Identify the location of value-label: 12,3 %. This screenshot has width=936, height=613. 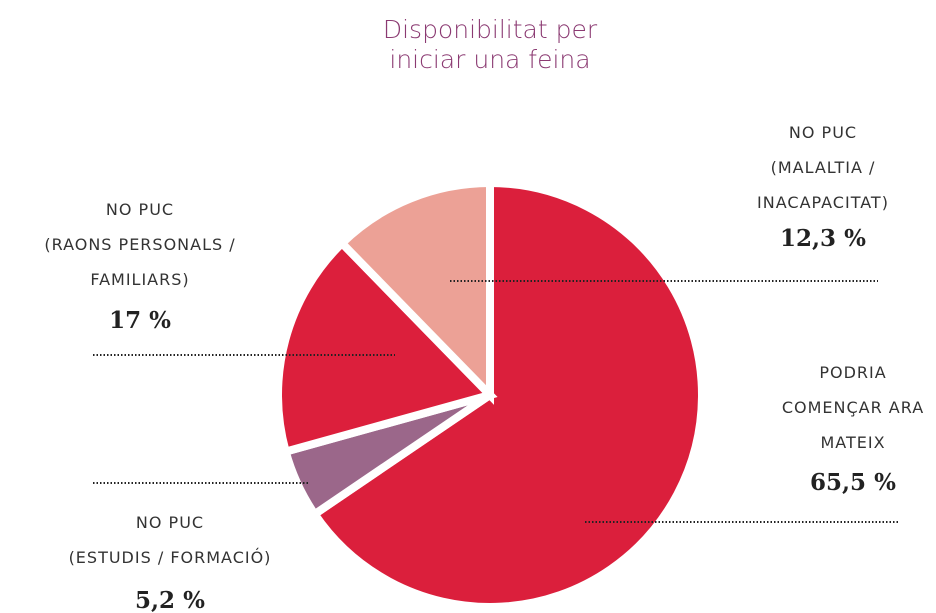
(823, 238).